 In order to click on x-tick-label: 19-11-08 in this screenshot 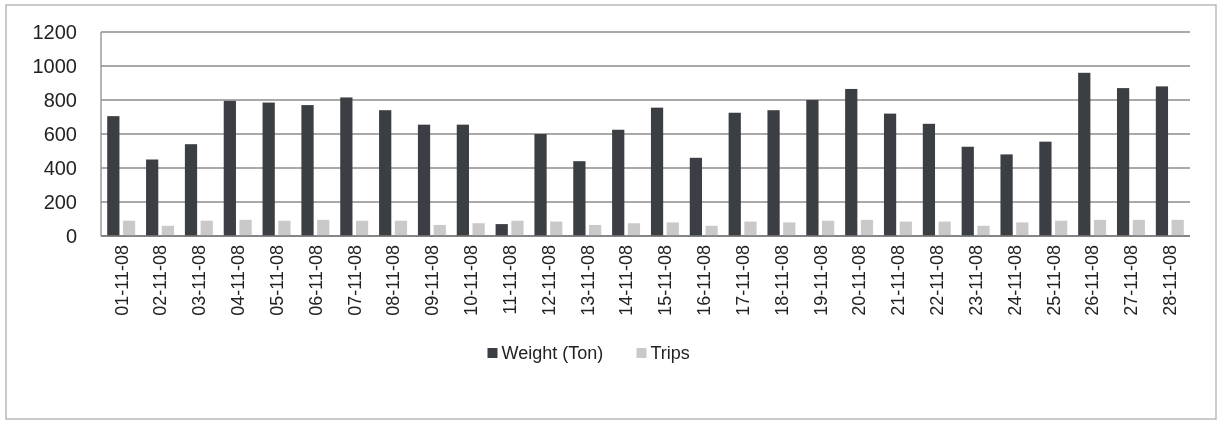, I will do `click(820, 280)`.